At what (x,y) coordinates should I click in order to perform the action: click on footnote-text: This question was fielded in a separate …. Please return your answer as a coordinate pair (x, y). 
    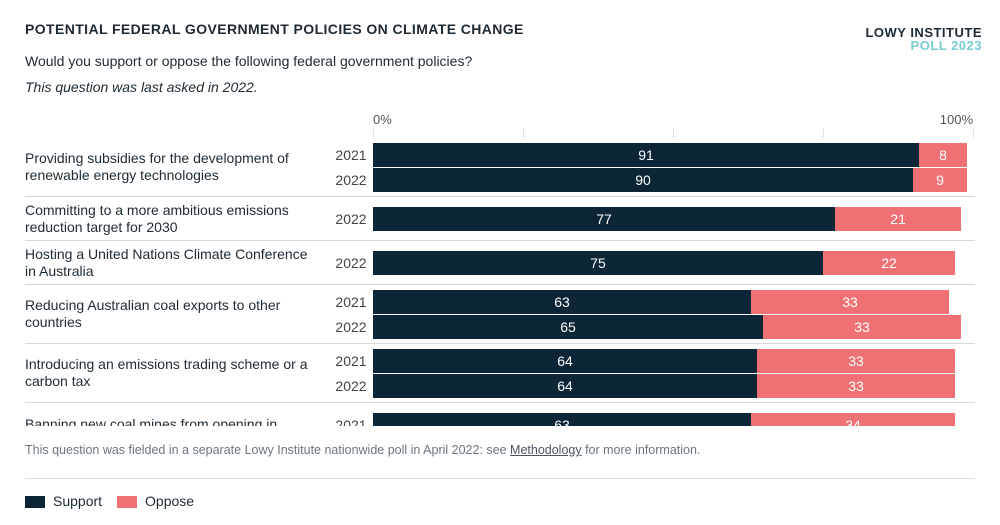
    Looking at the image, I should click on (268, 450).